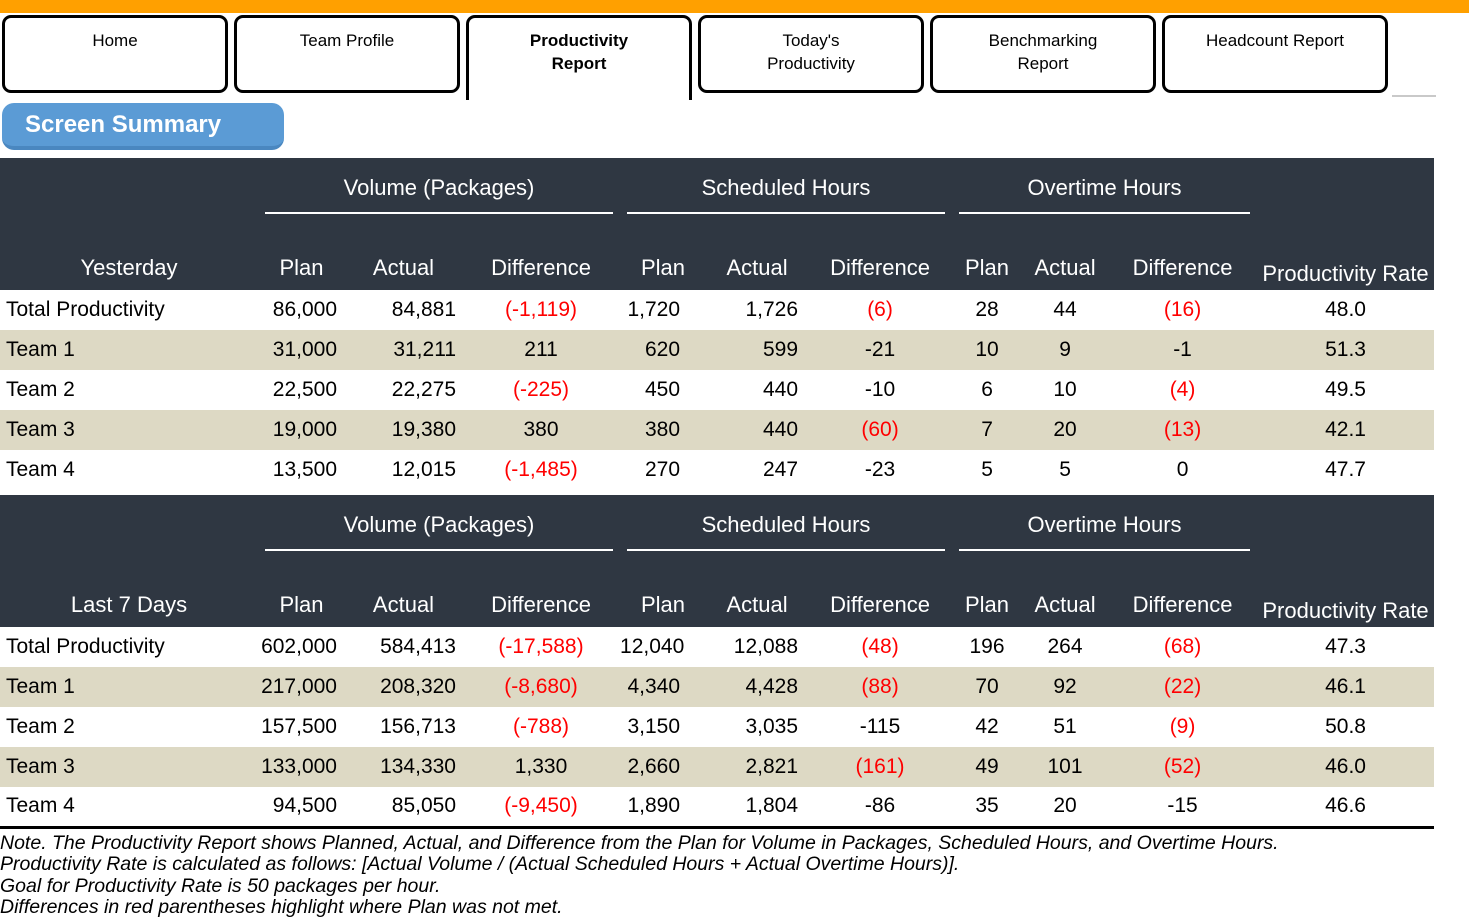  I want to click on cell: 217,000, so click(299, 686).